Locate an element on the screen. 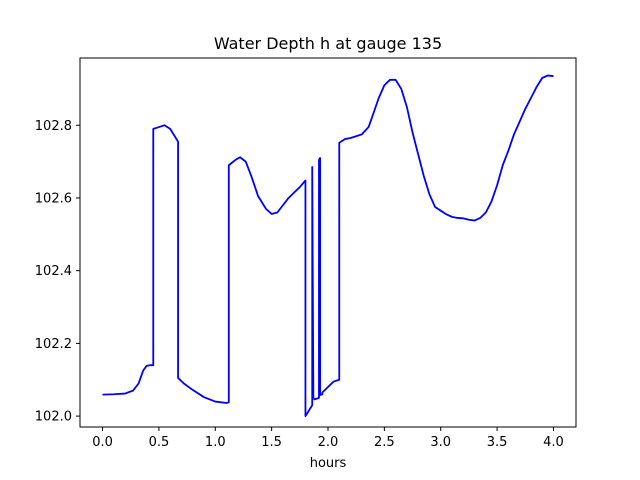 The width and height of the screenshot is (640, 480). x-tick-label: 0.0 is located at coordinates (102, 442).